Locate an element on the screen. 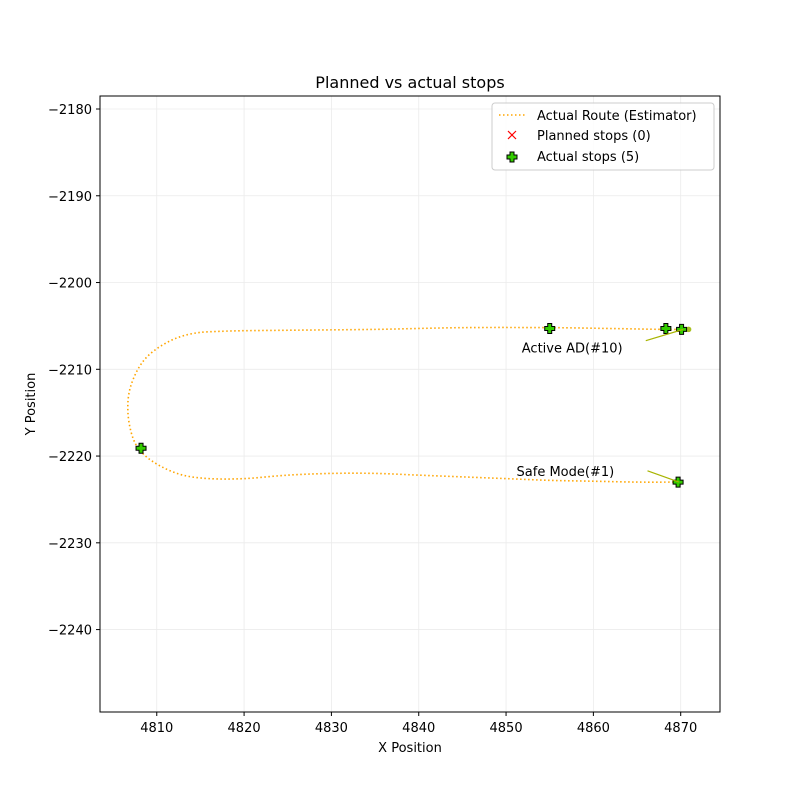  x-tick-label: 4860 is located at coordinates (593, 728).